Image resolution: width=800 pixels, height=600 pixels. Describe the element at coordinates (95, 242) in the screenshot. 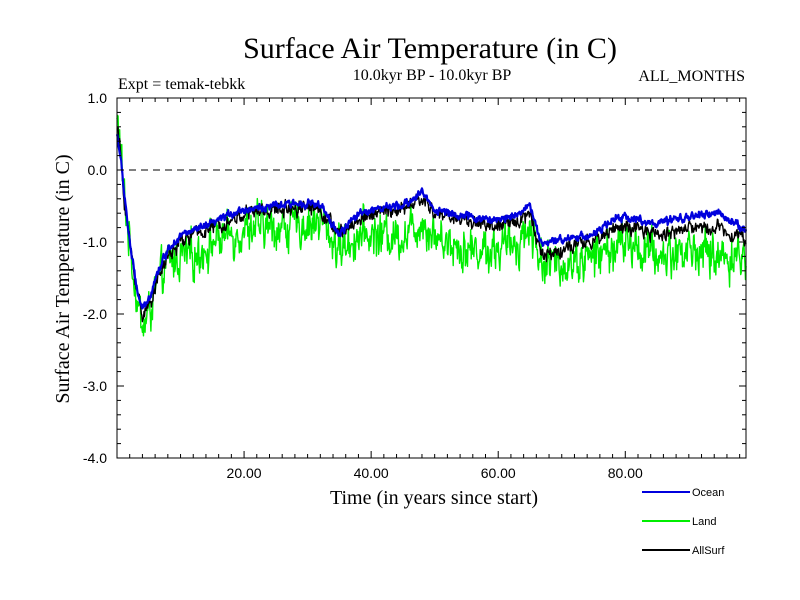

I see `y-tick-label: -1.0` at that location.